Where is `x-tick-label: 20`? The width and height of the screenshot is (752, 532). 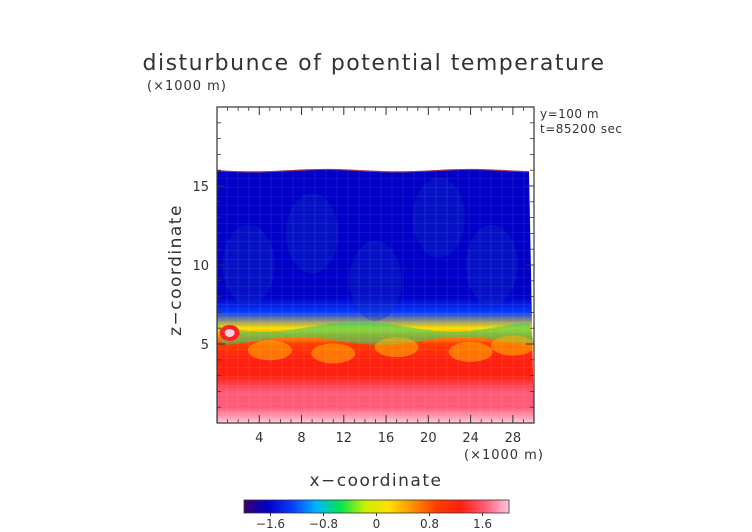
x-tick-label: 20 is located at coordinates (428, 438).